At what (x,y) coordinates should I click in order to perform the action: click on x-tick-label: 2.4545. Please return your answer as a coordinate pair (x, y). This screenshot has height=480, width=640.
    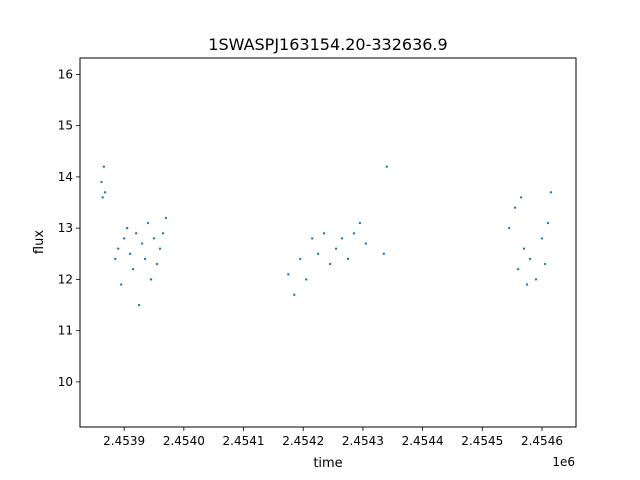
    Looking at the image, I should click on (482, 441).